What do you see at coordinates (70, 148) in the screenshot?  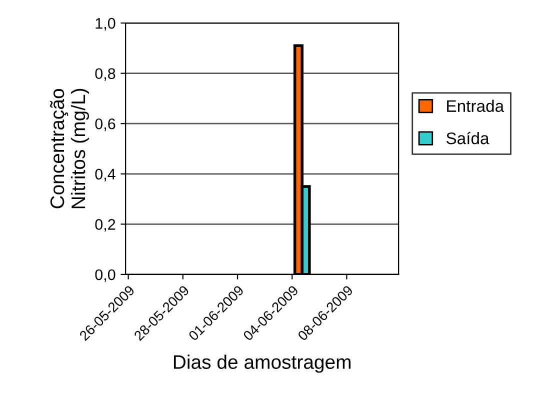 I see `y-axis-title: Concentração Nitritos (mg/L)` at bounding box center [70, 148].